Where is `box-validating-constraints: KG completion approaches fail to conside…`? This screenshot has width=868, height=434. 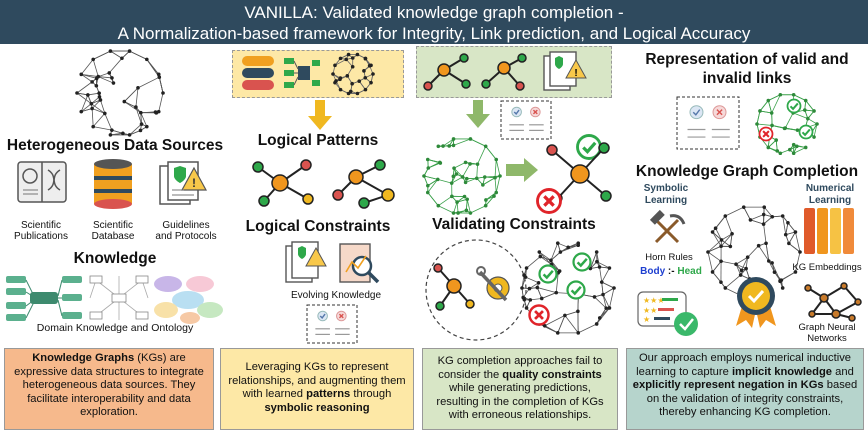 box-validating-constraints: KG completion approaches fail to conside… is located at coordinates (520, 389).